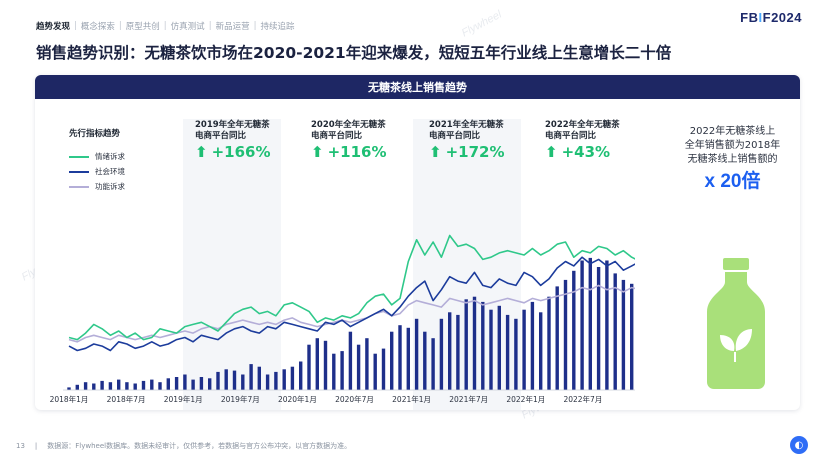  What do you see at coordinates (732, 145) in the screenshot?
I see `summary-line: 全年销售额为2018年` at bounding box center [732, 145].